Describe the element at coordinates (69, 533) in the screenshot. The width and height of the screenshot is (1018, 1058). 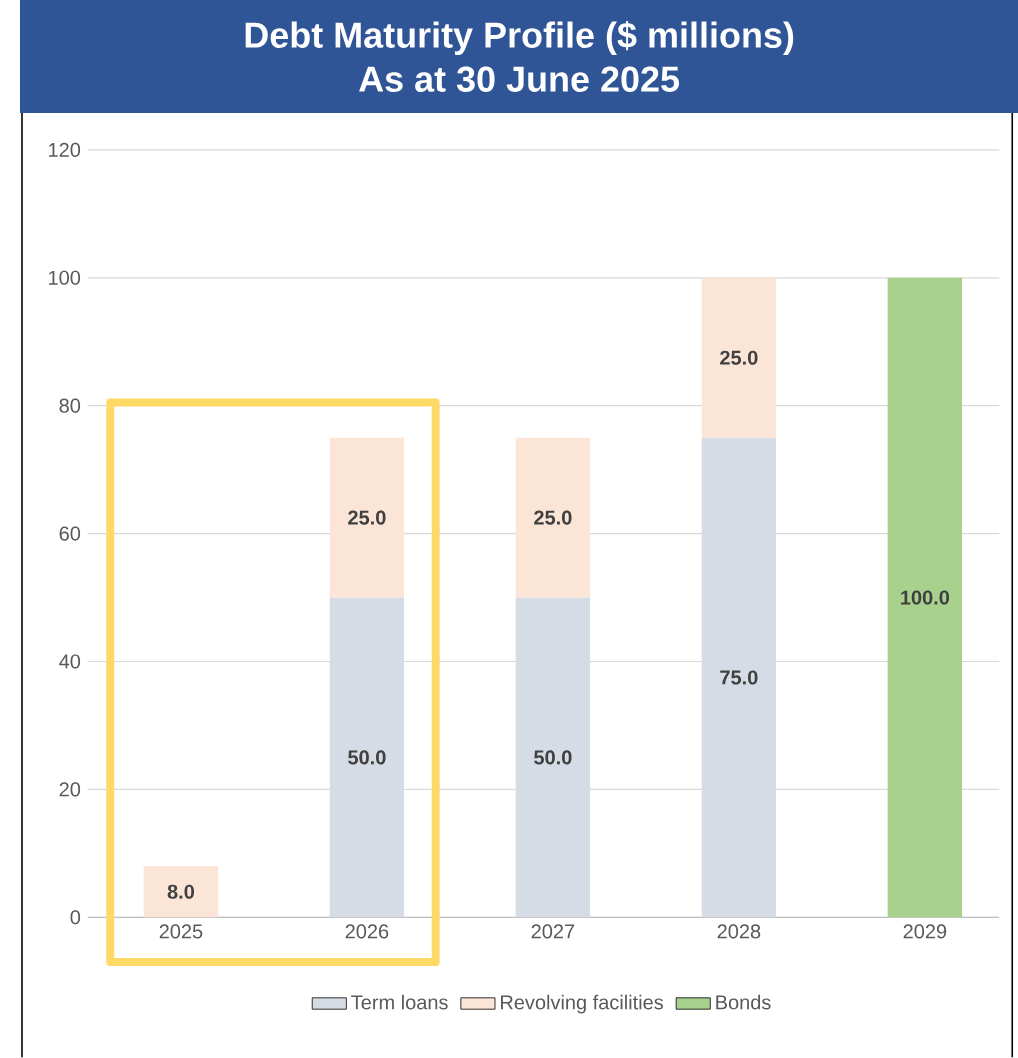
I see `y-tick-label: 60` at that location.